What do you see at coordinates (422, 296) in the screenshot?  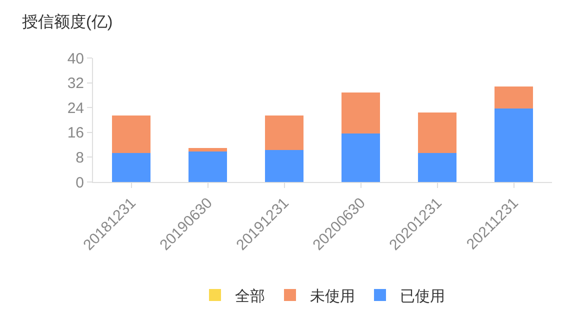 I see `legend-label: 已使用` at bounding box center [422, 296].